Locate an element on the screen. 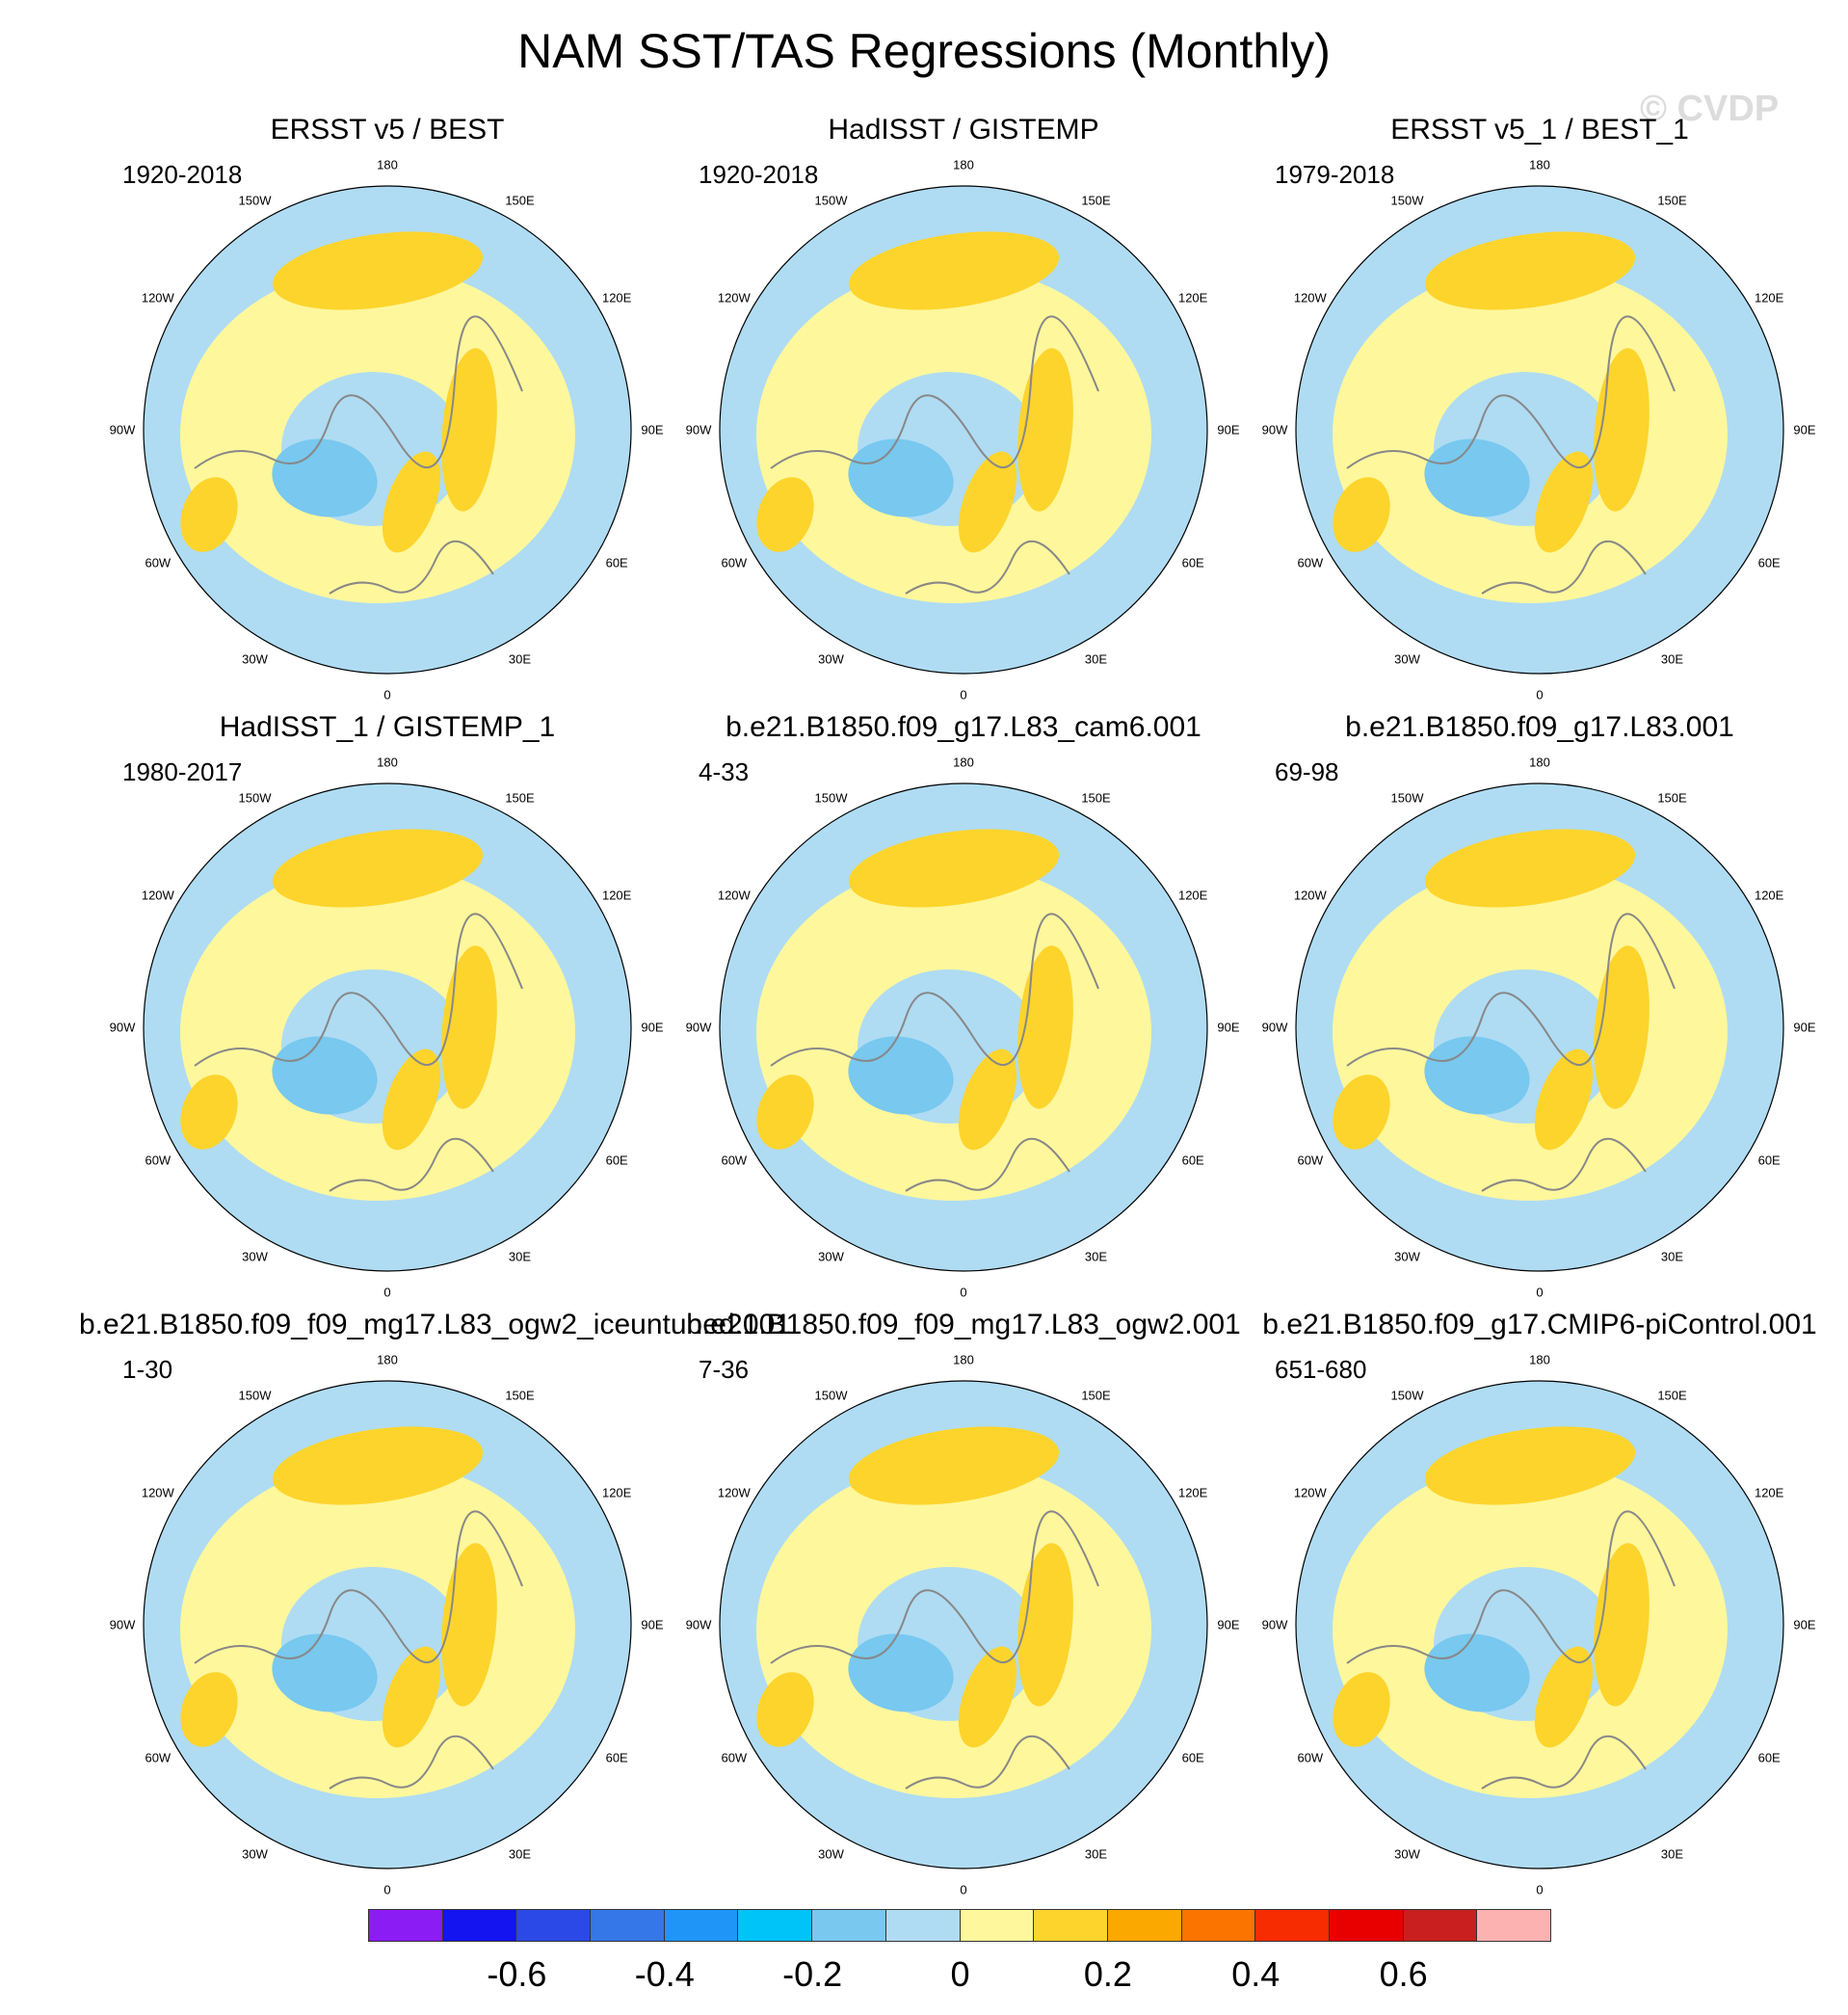 Image resolution: width=1848 pixels, height=2015 pixels. panel-years: 1979-2018 is located at coordinates (1335, 174).